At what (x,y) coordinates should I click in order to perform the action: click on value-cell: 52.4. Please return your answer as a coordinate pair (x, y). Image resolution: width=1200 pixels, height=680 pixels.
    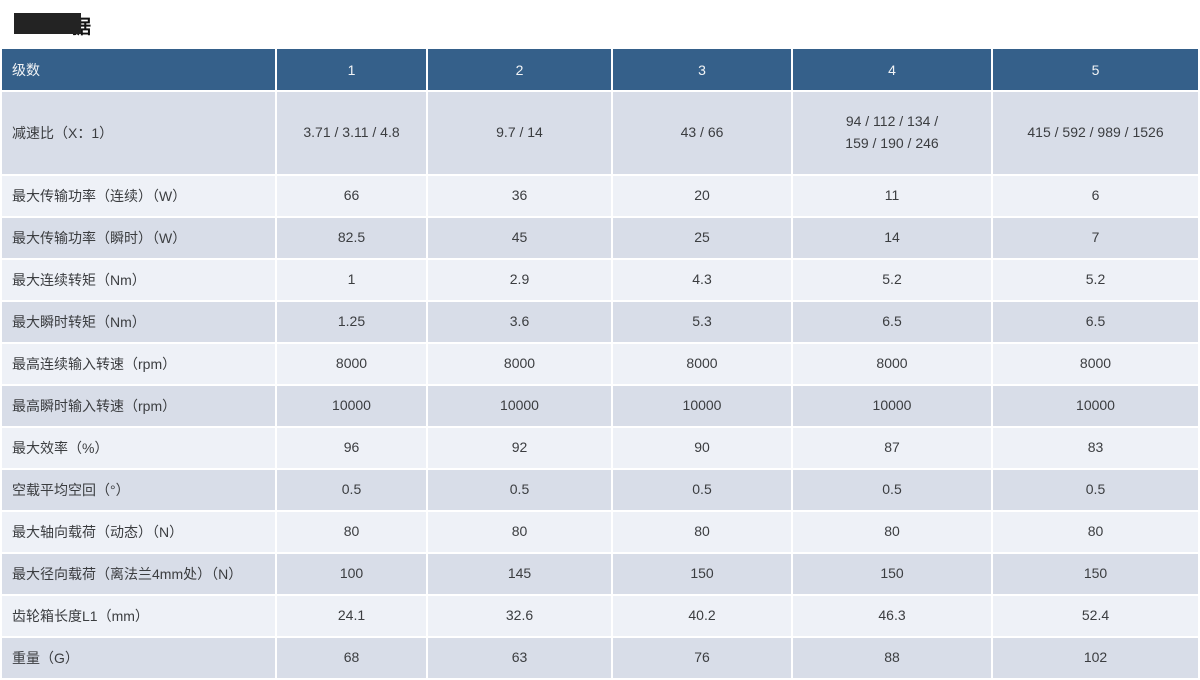
    Looking at the image, I should click on (1095, 616).